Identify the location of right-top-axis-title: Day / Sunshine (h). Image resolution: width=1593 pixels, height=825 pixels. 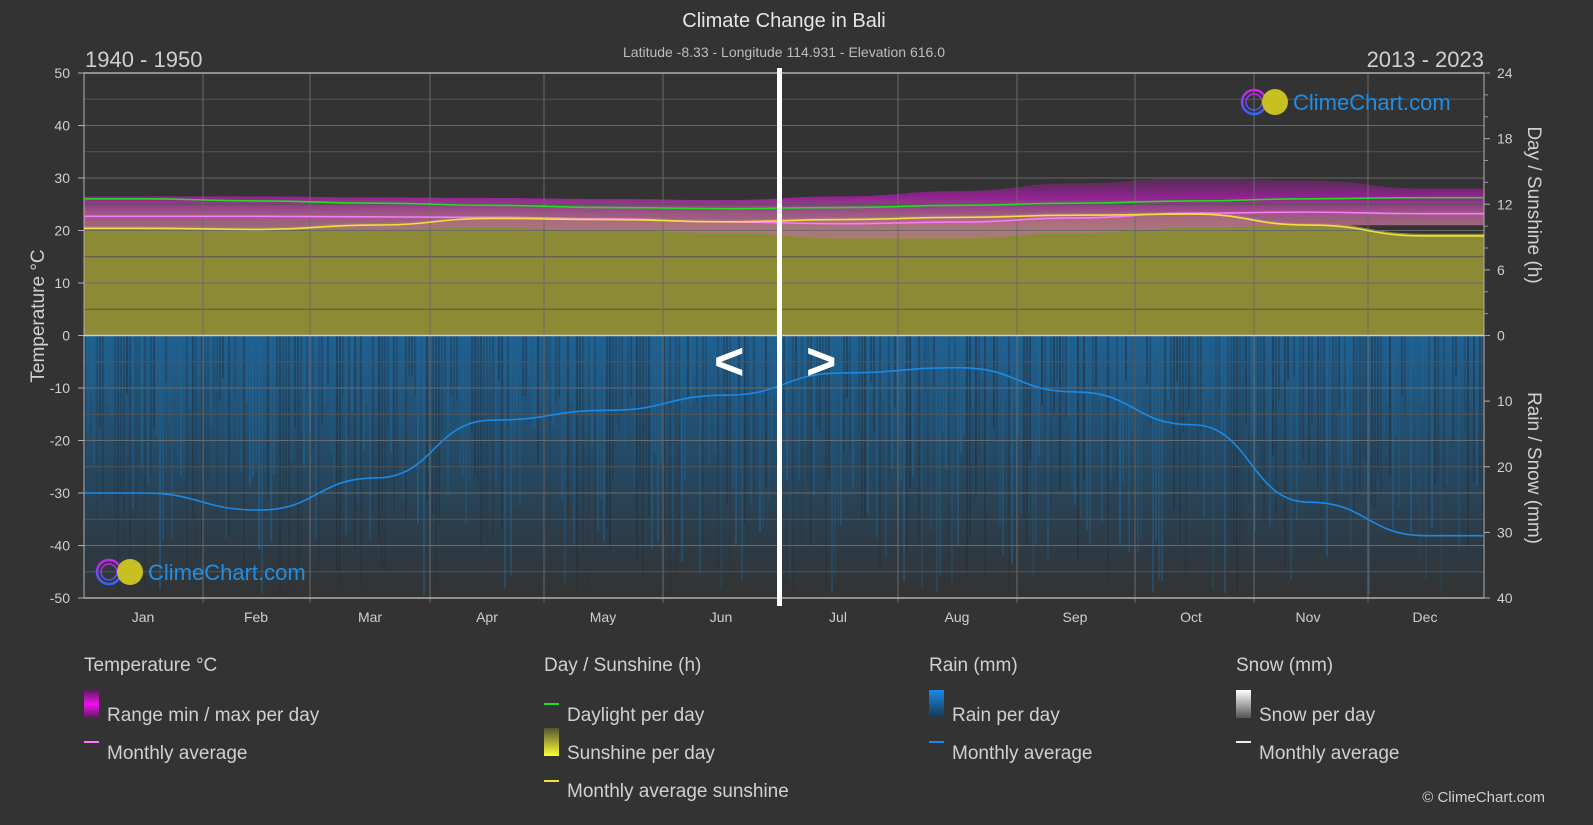
(1533, 204).